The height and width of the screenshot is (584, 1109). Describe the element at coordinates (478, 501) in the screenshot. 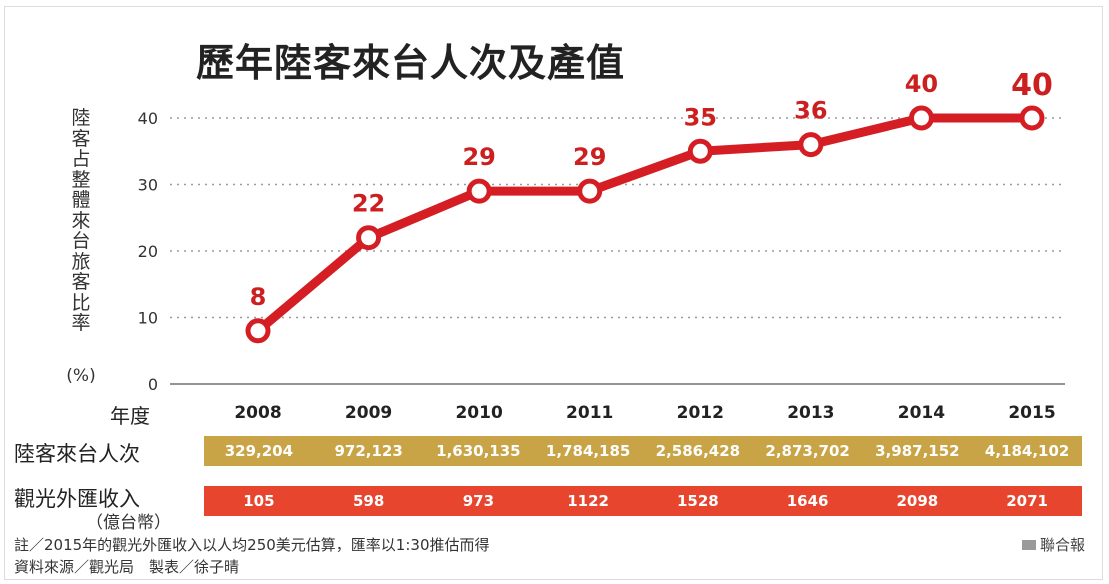

I see `revenue-cell: 973` at that location.